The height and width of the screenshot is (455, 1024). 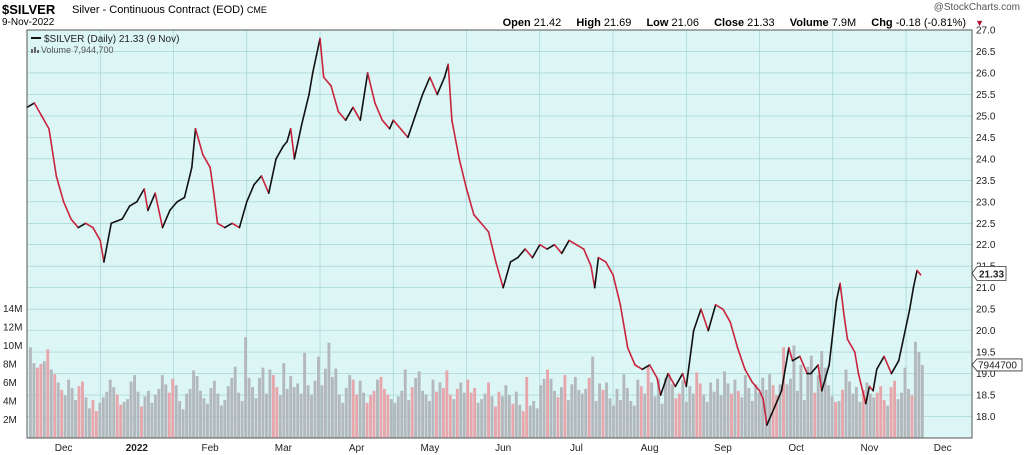 I want to click on time-tick-label: Oct, so click(x=796, y=448).